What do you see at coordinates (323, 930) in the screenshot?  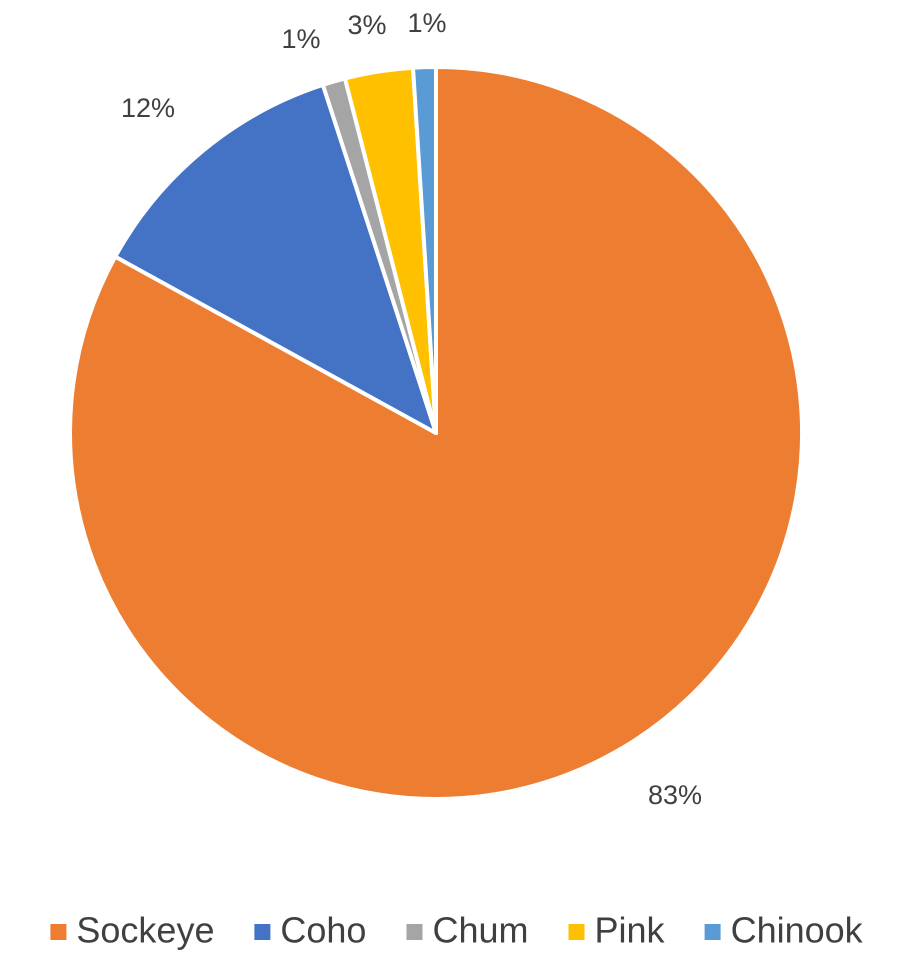 I see `legend-label-coho: Coho` at bounding box center [323, 930].